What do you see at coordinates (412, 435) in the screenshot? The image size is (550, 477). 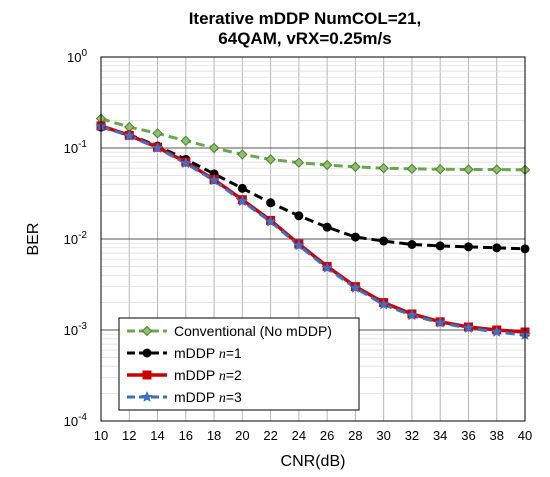 I see `x-tick-label: 32` at bounding box center [412, 435].